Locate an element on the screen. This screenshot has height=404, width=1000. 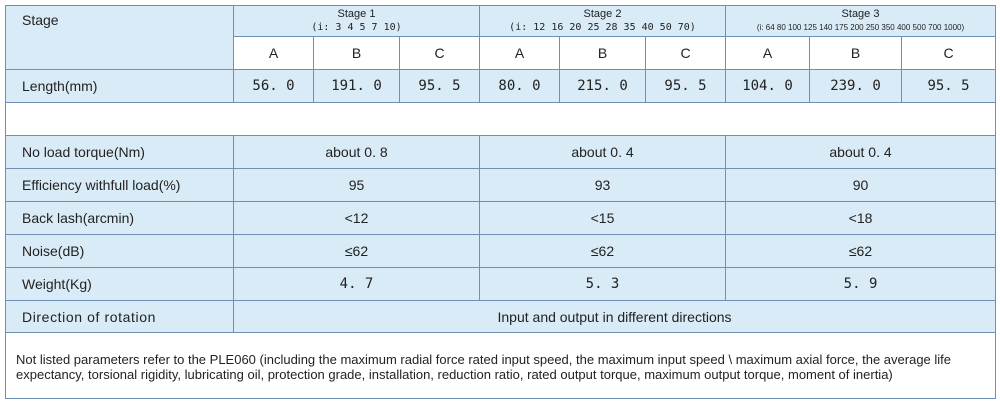
spec-row-efficiency: Efficiency withfull load(%) 95 93 90 is located at coordinates (501, 185).